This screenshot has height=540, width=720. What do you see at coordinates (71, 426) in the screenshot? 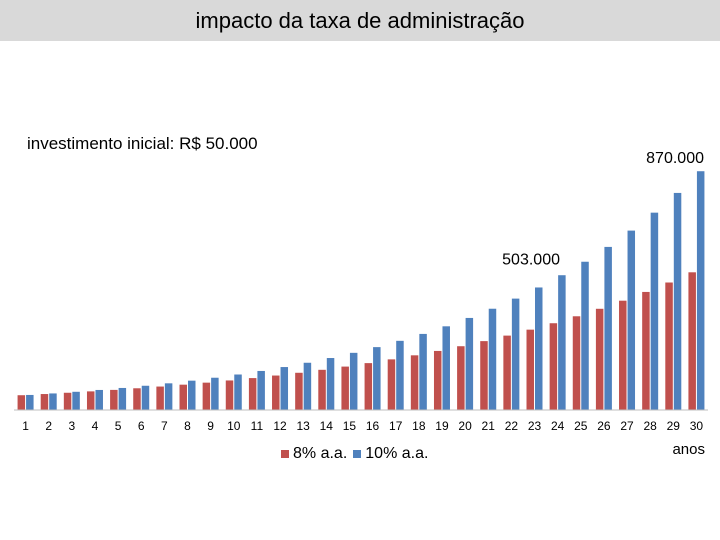
I see `x-tick-label: 3` at bounding box center [71, 426].